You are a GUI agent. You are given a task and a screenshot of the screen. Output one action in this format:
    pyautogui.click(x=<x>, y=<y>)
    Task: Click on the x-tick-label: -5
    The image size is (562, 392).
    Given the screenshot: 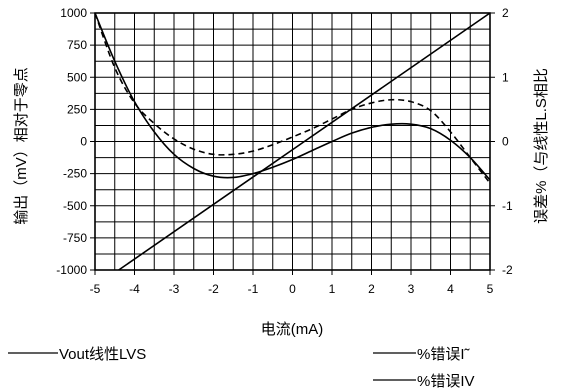 What is the action you would take?
    pyautogui.click(x=95, y=289)
    